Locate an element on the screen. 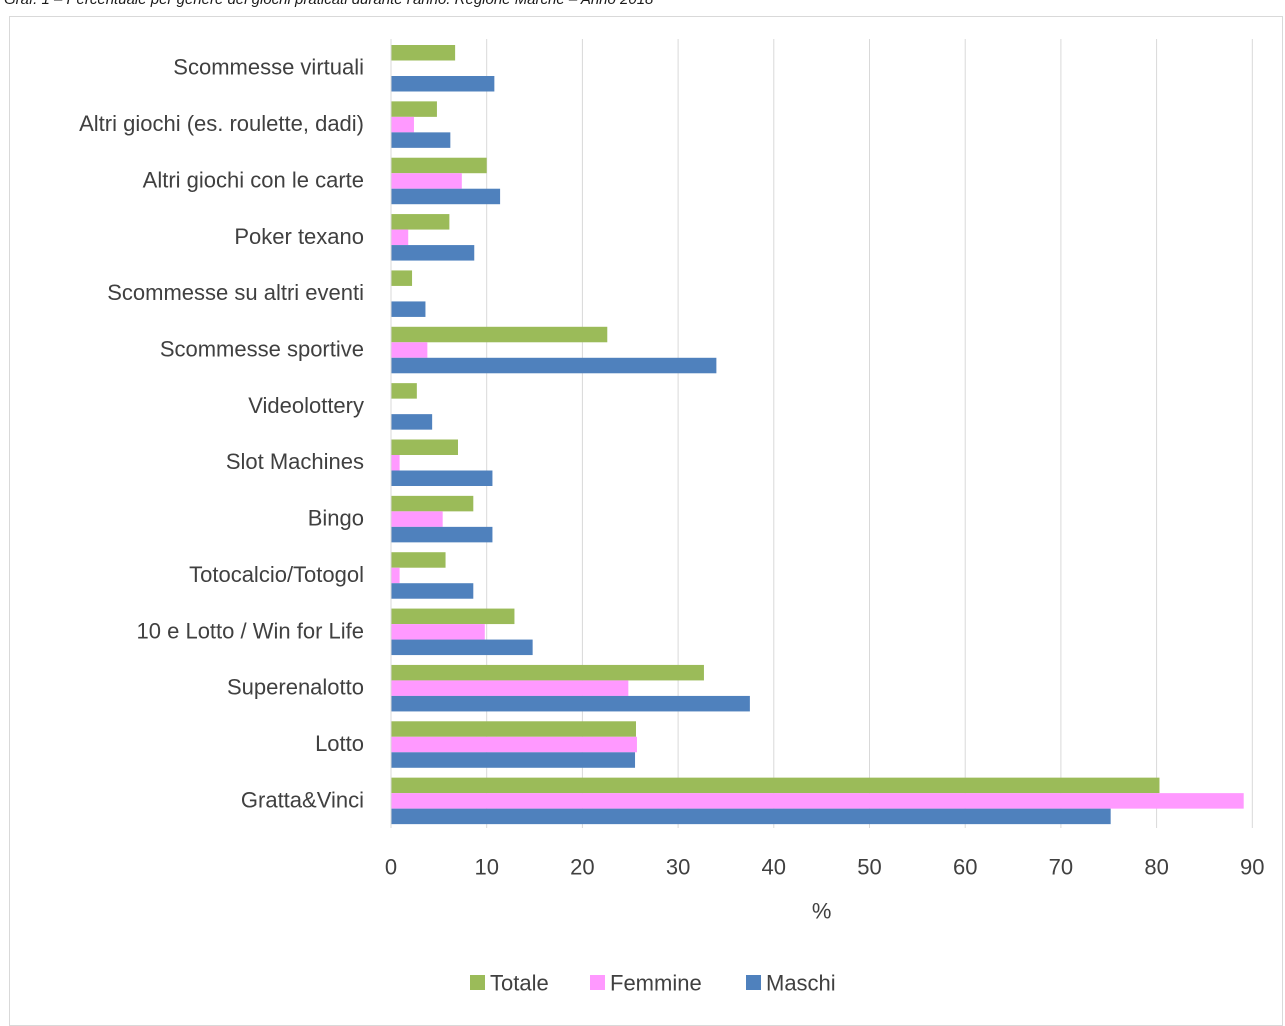 The image size is (1285, 1026). bar-femmine-superenalotto is located at coordinates (510, 688).